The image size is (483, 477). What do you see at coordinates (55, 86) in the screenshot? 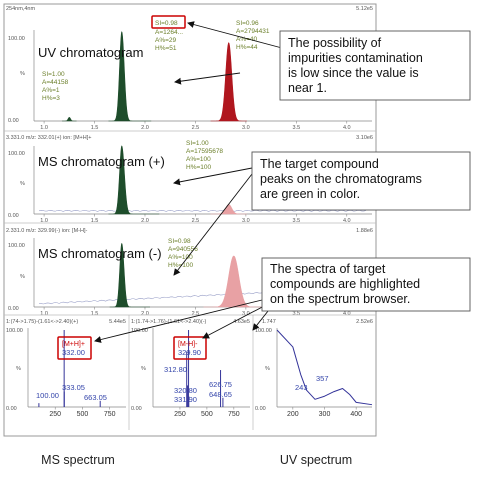
I see `uv-green-info: SI=1.00 A=44158 A%=1 H%=3` at bounding box center [55, 86].